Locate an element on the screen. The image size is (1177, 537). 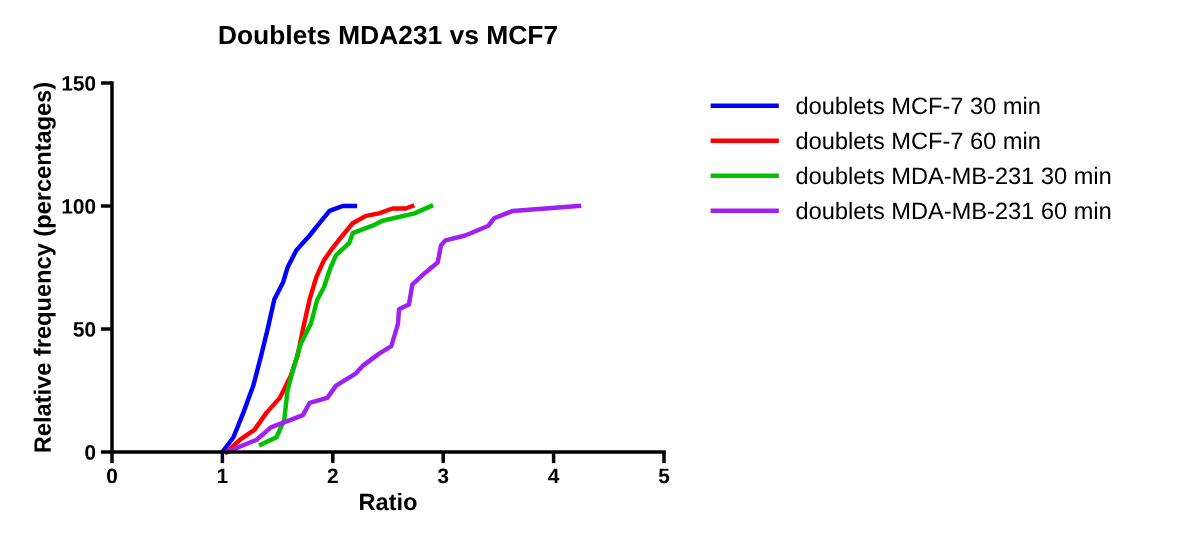
y-axis-title: Relative frequency (percentages) is located at coordinates (44, 267).